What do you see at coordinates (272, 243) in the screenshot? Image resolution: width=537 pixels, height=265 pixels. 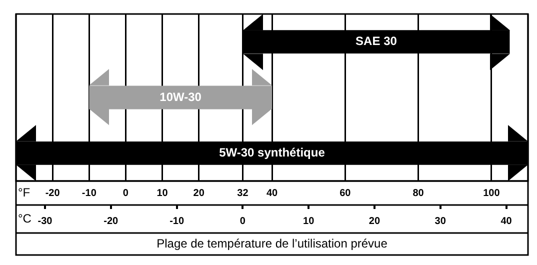 I see `text: Plage de température de l’utilisation prévue` at bounding box center [272, 243].